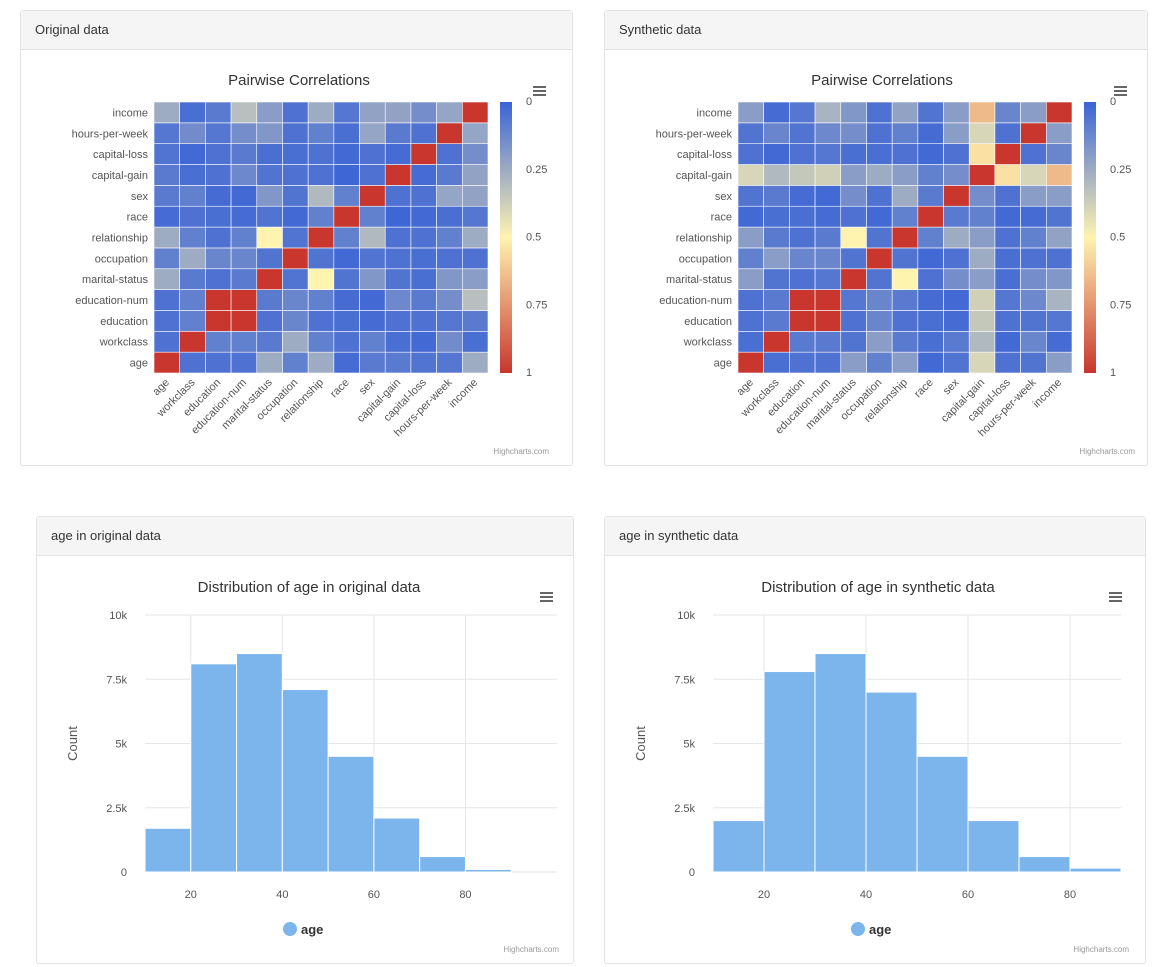 The image size is (1156, 967). What do you see at coordinates (694, 134) in the screenshot?
I see `y-axis-label: hours-per-week` at bounding box center [694, 134].